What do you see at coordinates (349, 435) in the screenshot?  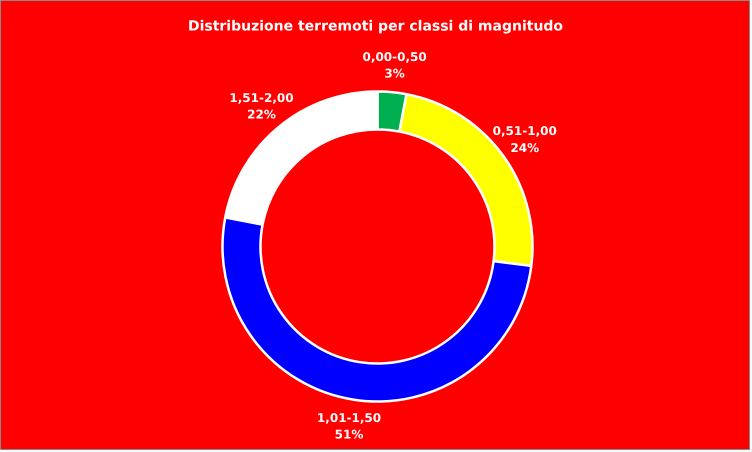 I see `data-label: 51%` at bounding box center [349, 435].